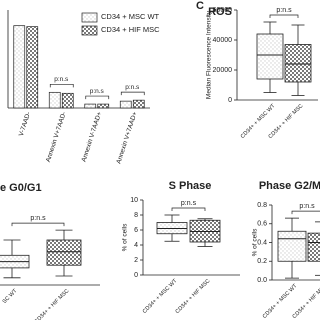  What do you see at coordinates (223, 40) in the screenshot?
I see `y-tick-label: 40000` at bounding box center [223, 40].